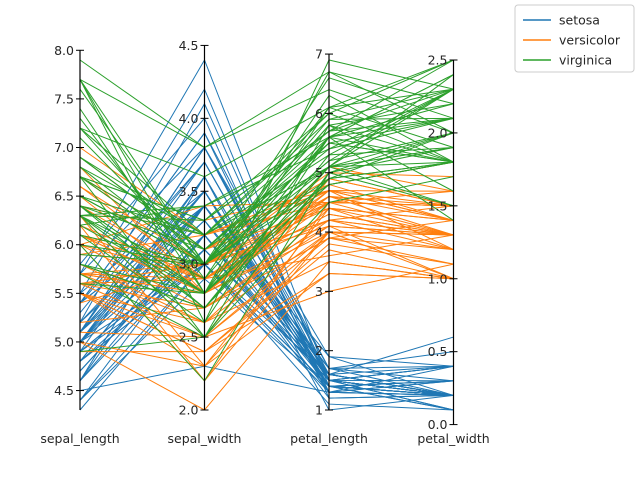  What do you see at coordinates (189, 45) in the screenshot?
I see `tick-label-sepal_width-5: 4.5` at bounding box center [189, 45].